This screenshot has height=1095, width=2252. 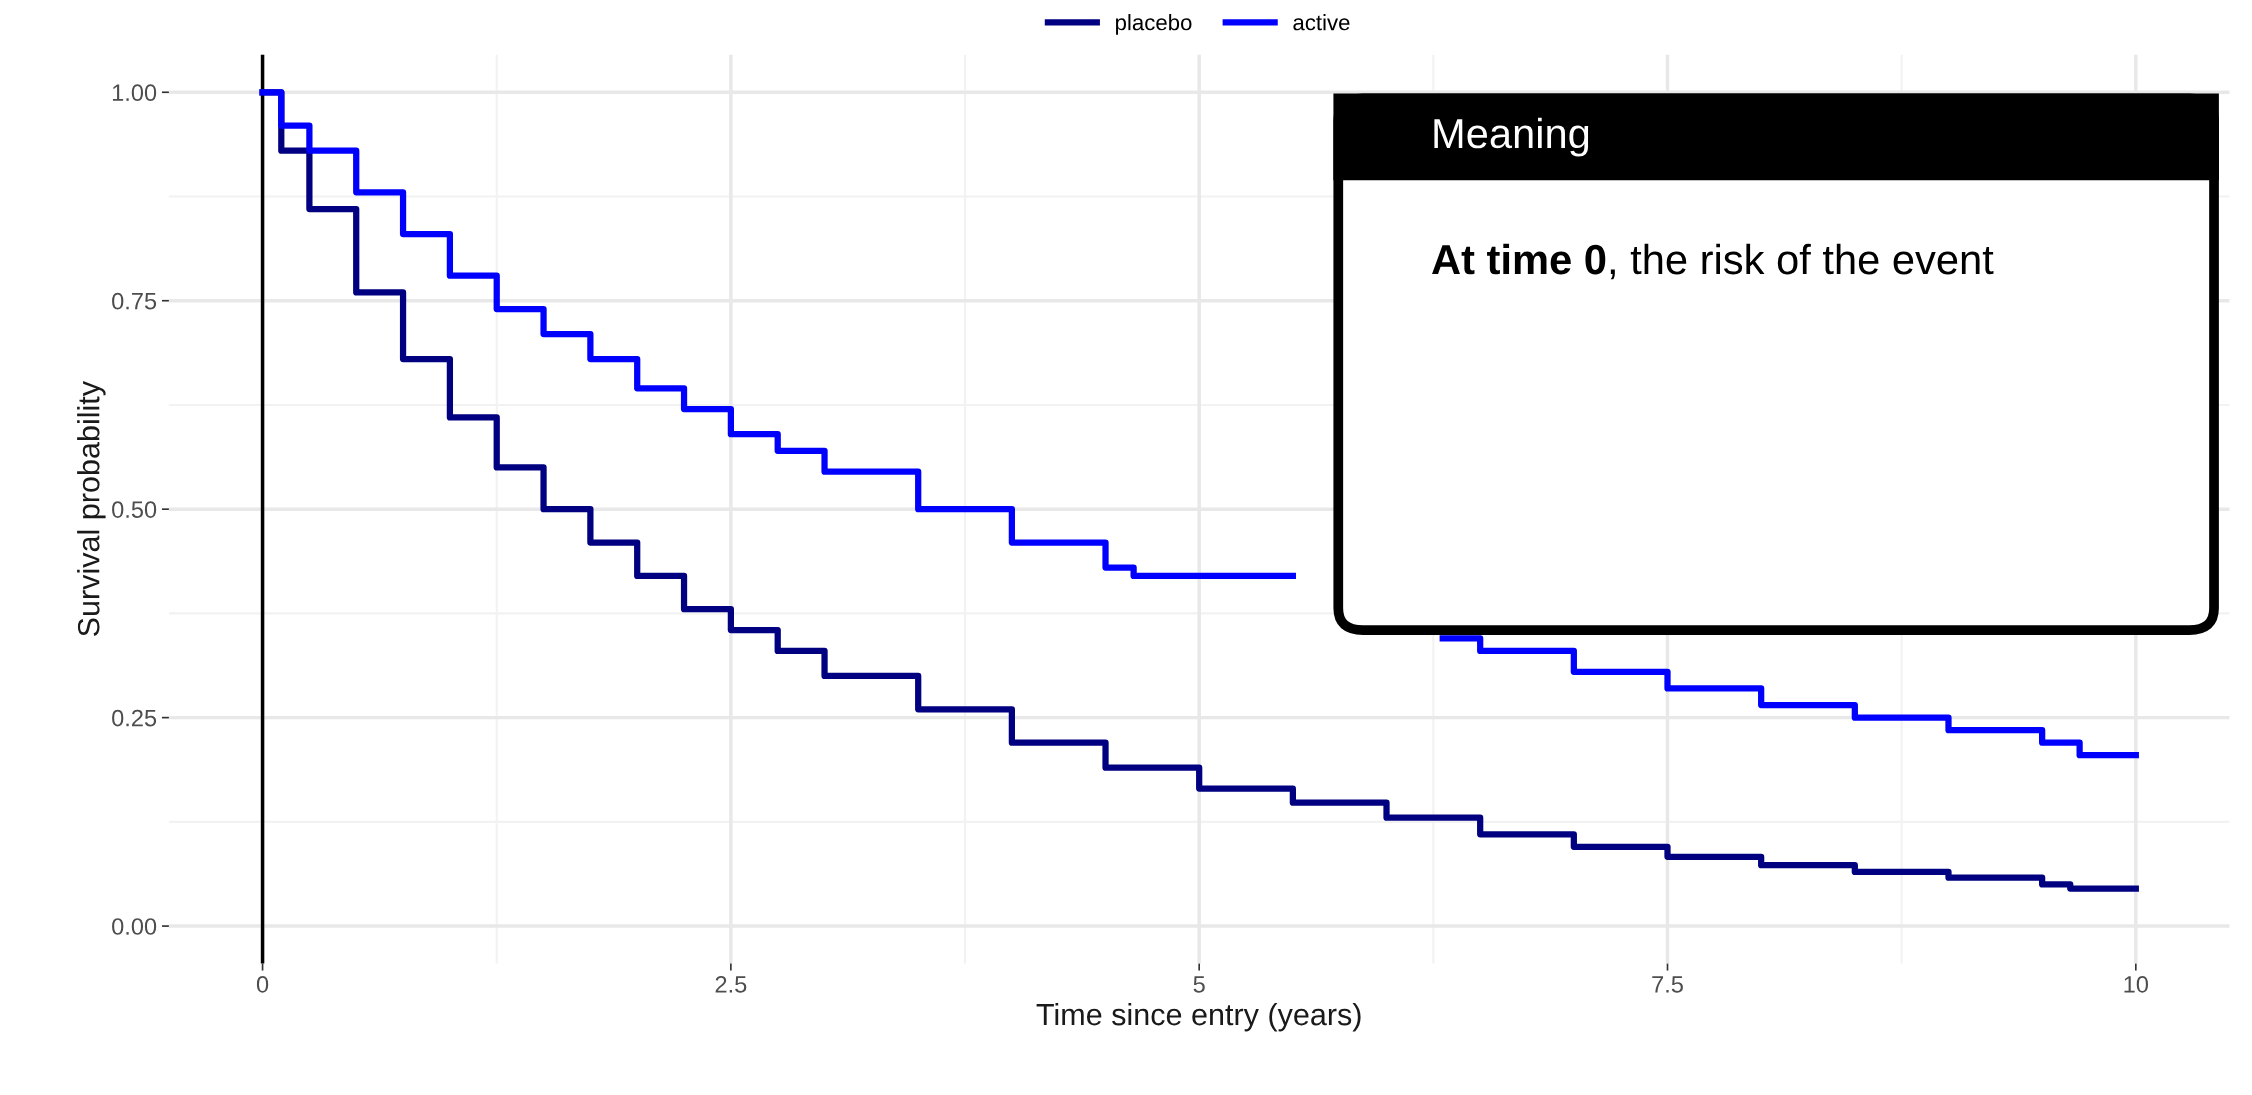 What do you see at coordinates (134, 718) in the screenshot?
I see `y-tick-label: 0.25` at bounding box center [134, 718].